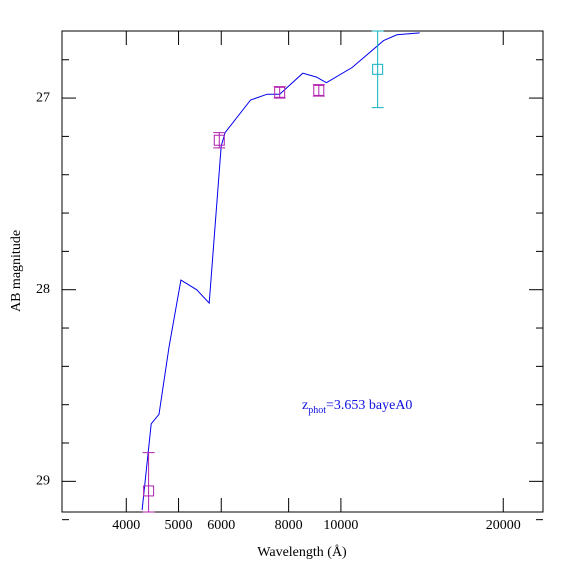  I want to click on annotation: zphot=3.653 bayeA0, so click(357, 407).